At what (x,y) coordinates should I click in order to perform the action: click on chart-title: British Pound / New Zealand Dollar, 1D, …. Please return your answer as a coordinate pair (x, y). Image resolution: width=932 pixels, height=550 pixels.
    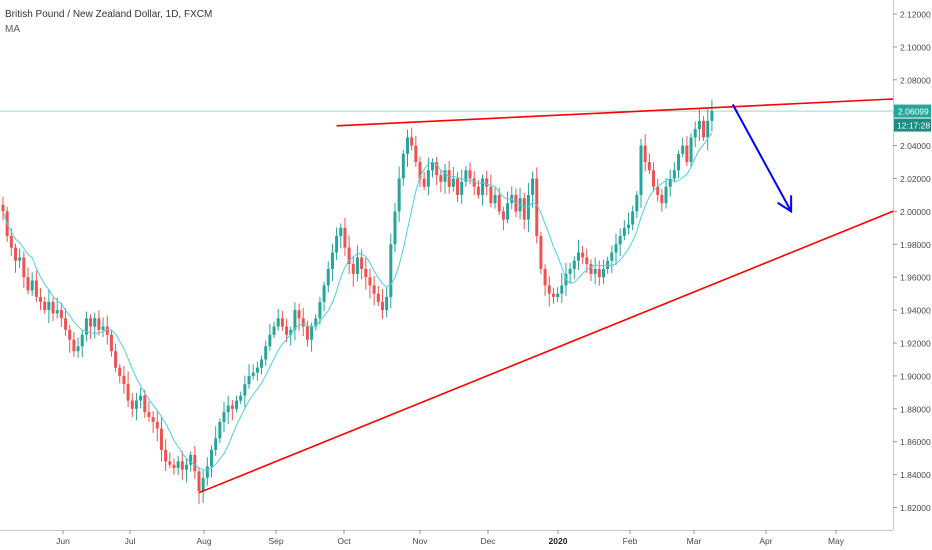
    Looking at the image, I should click on (109, 14).